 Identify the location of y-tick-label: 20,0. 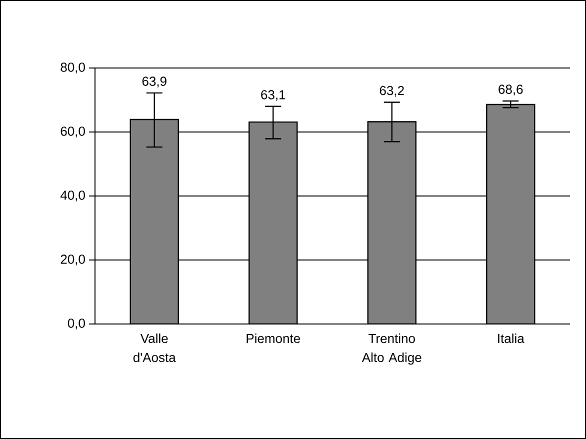
(72, 260).